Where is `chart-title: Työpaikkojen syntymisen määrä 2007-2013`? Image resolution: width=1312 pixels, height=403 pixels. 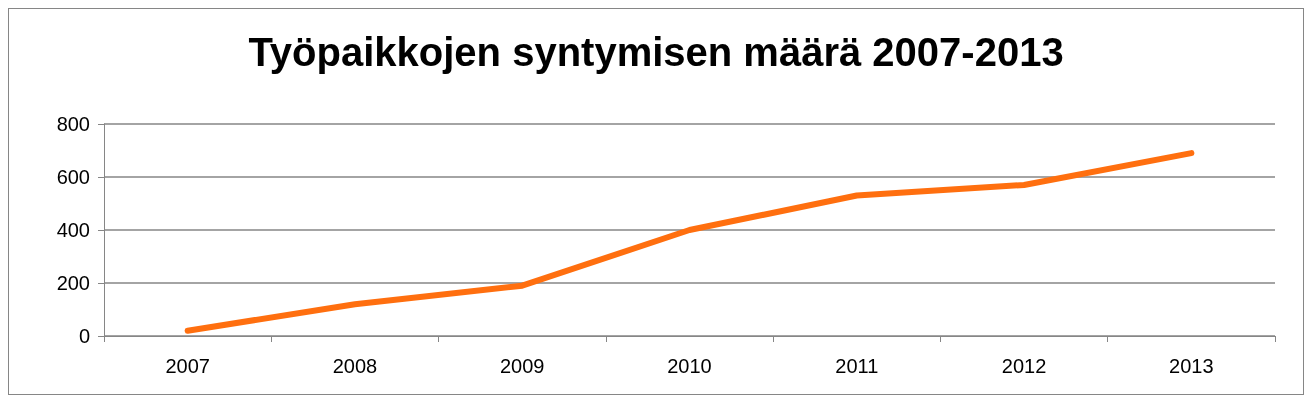
chart-title: Työpaikkojen syntymisen määrä 2007-2013 is located at coordinates (656, 52).